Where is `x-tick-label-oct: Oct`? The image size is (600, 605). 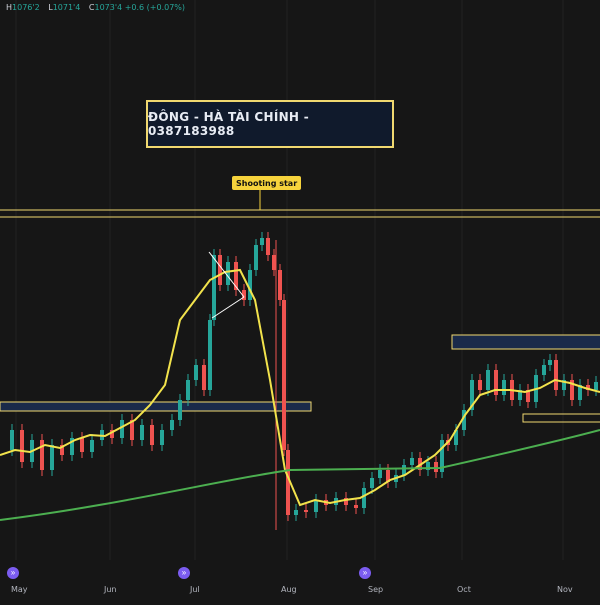
x-tick-label-oct: Oct is located at coordinates (464, 589).